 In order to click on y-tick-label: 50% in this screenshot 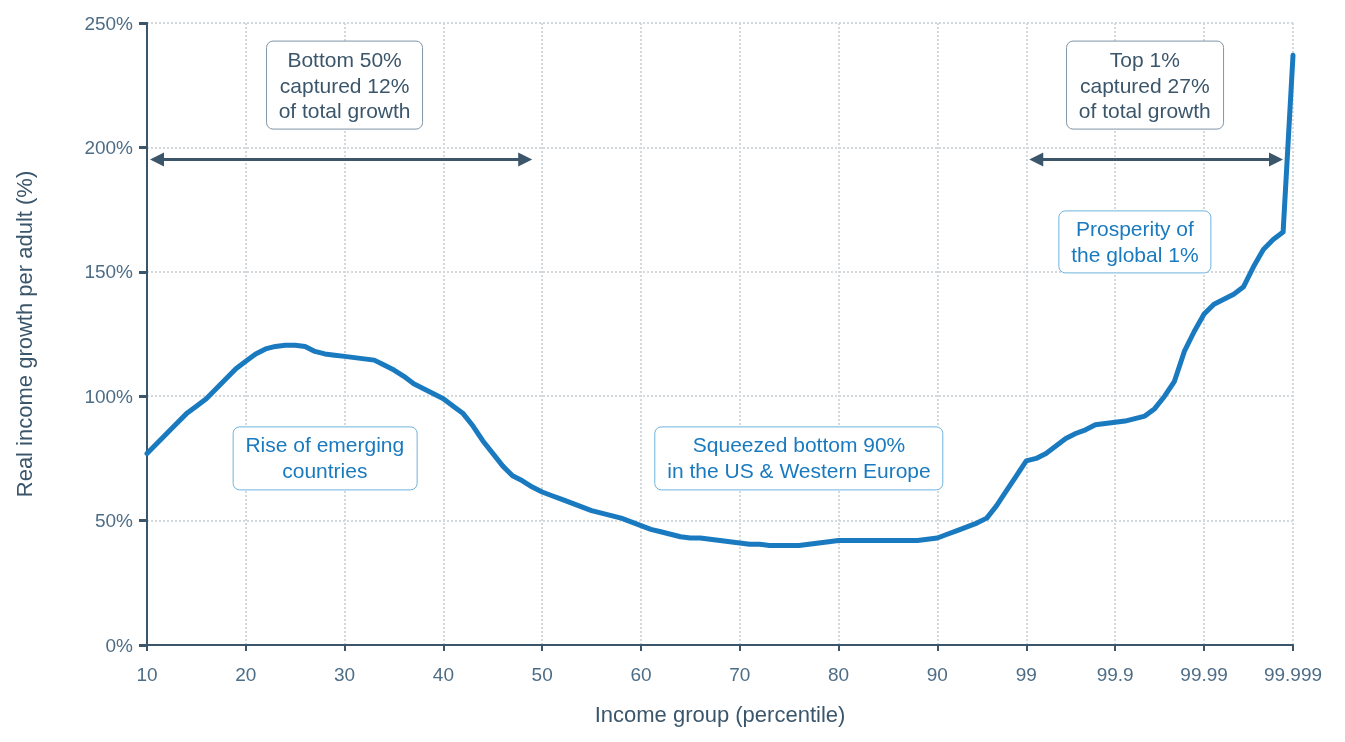, I will do `click(114, 521)`.